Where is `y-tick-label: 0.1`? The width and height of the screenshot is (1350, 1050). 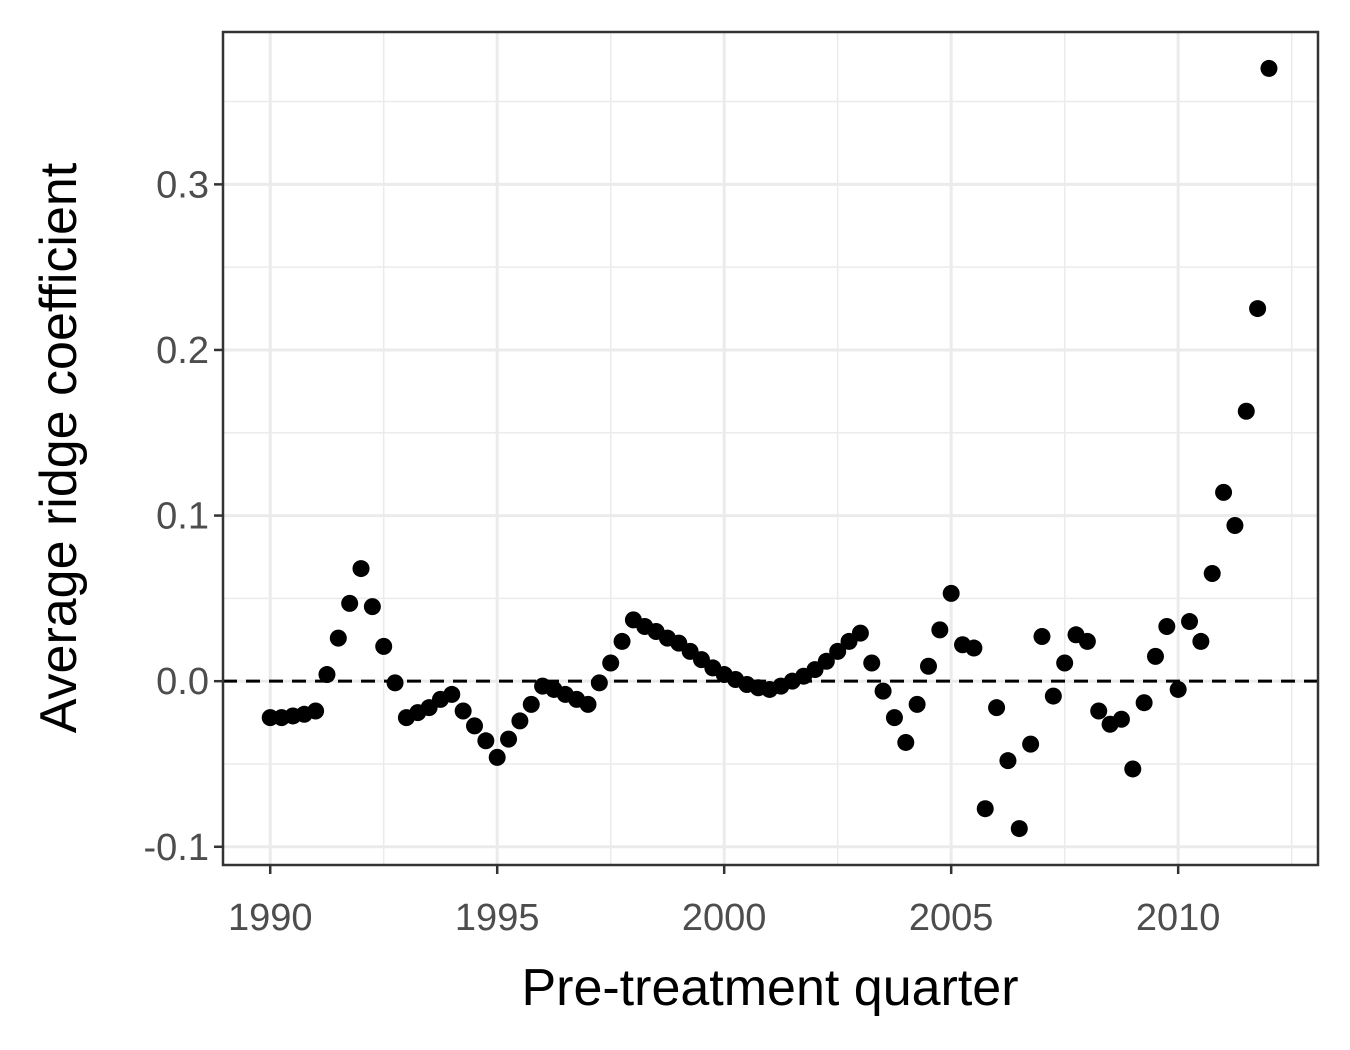
y-tick-label: 0.1 is located at coordinates (182, 517).